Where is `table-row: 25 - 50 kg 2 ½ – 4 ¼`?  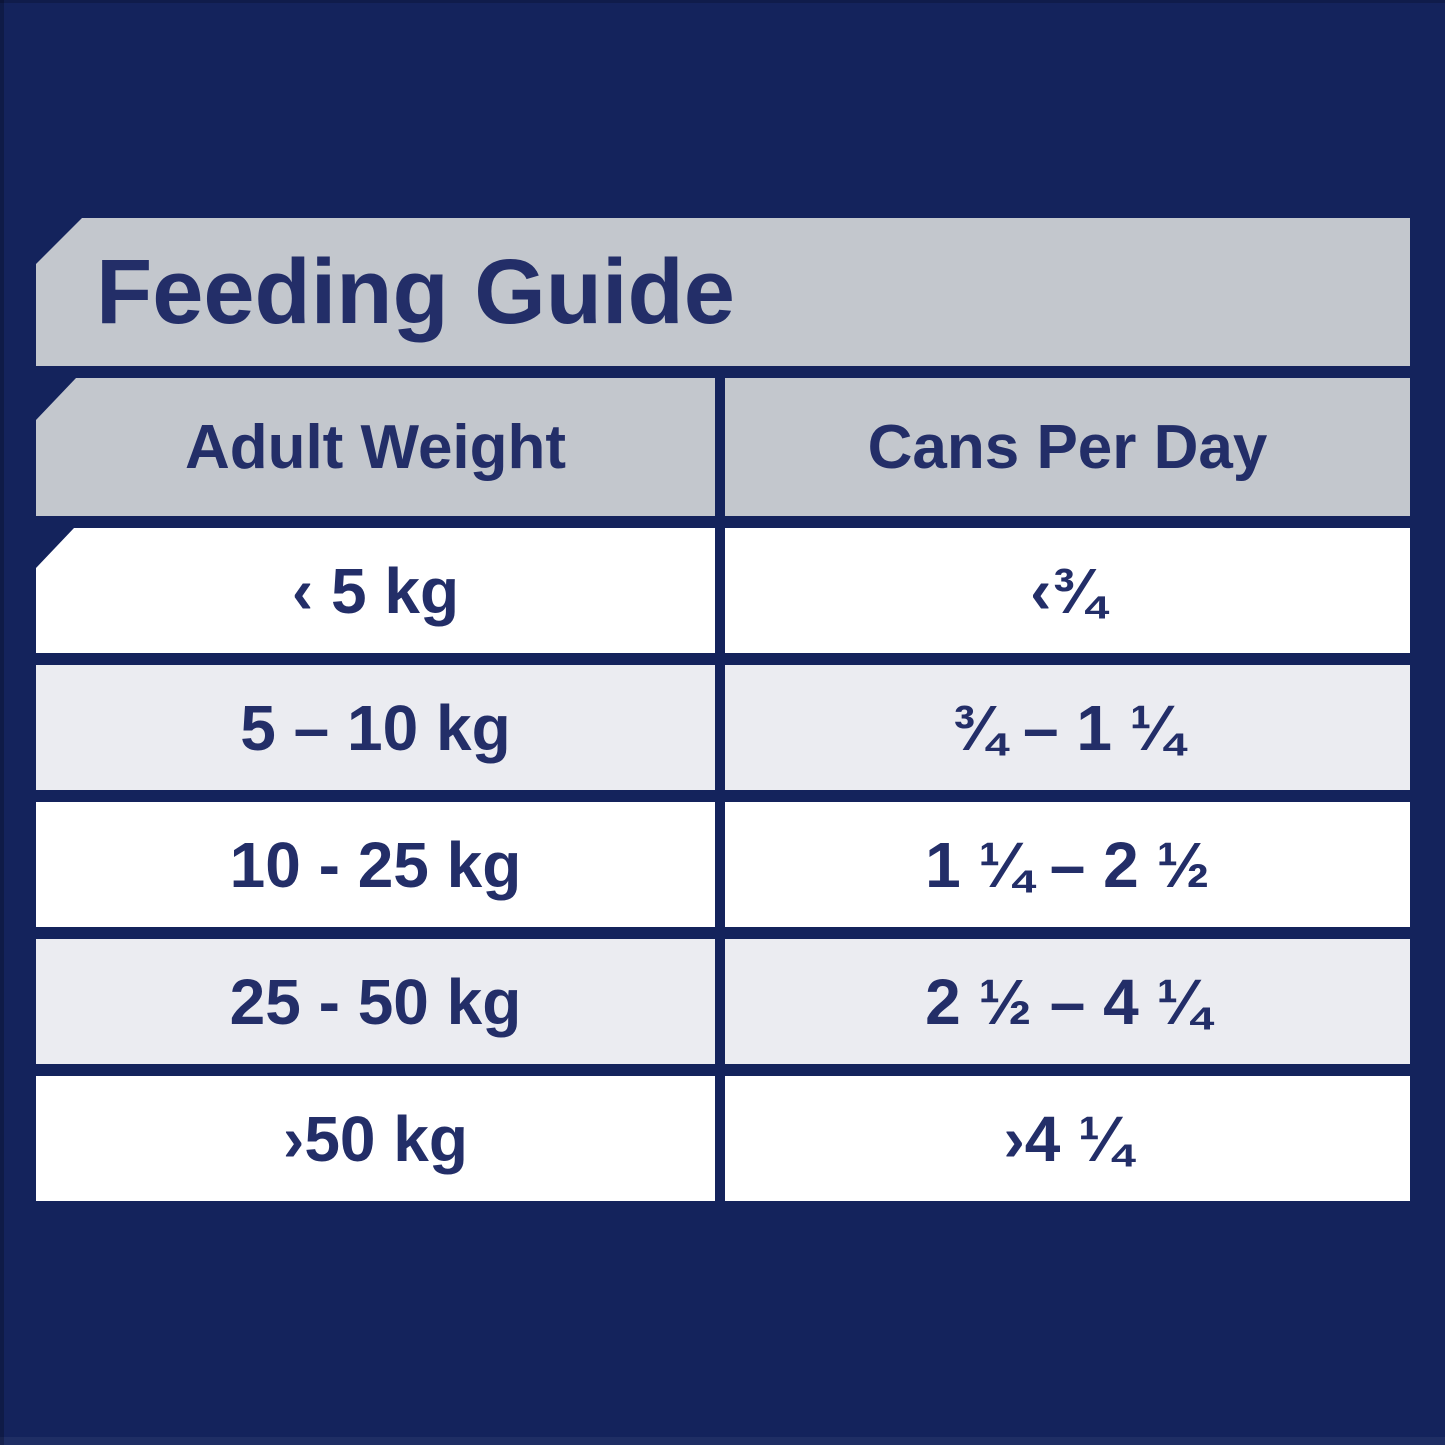 table-row: 25 - 50 kg 2 ½ – 4 ¼ is located at coordinates (723, 1001).